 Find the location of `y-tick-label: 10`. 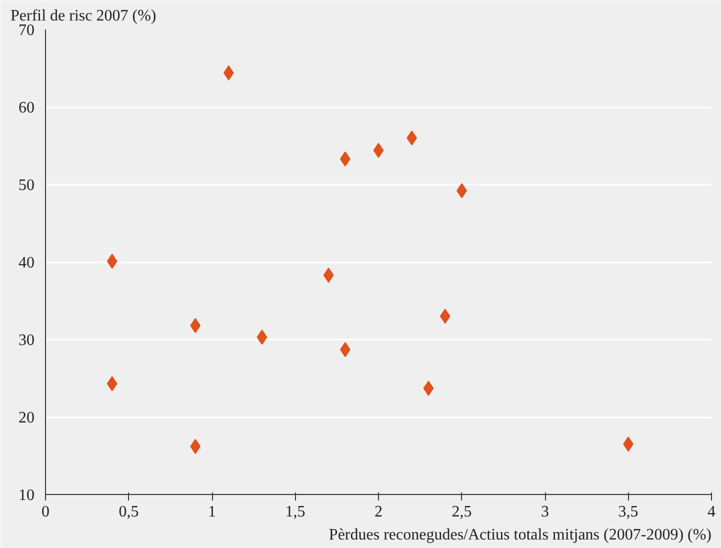

y-tick-label: 10 is located at coordinates (26, 495).